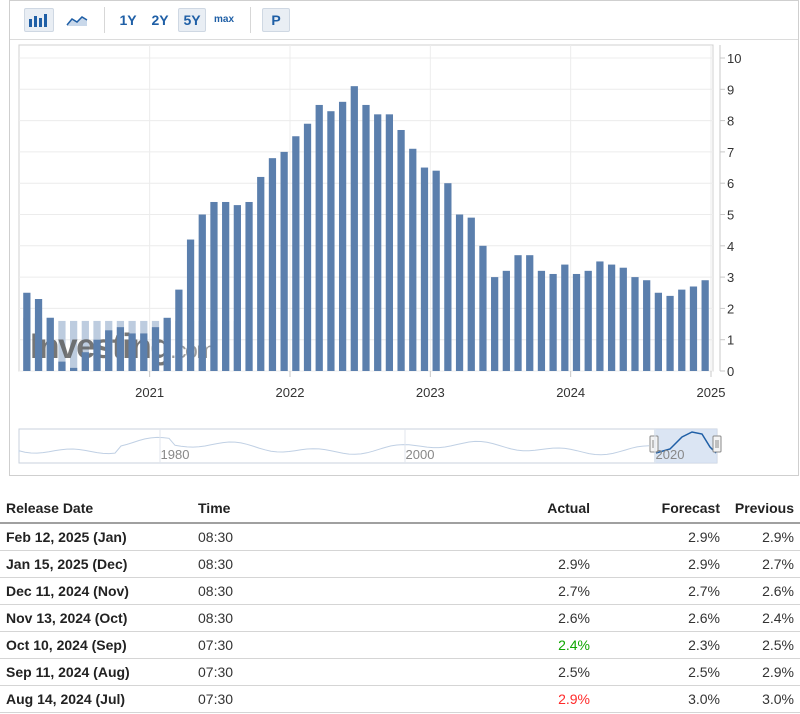  Describe the element at coordinates (661, 537) in the screenshot. I see `forecast-cell: 2.9%` at that location.